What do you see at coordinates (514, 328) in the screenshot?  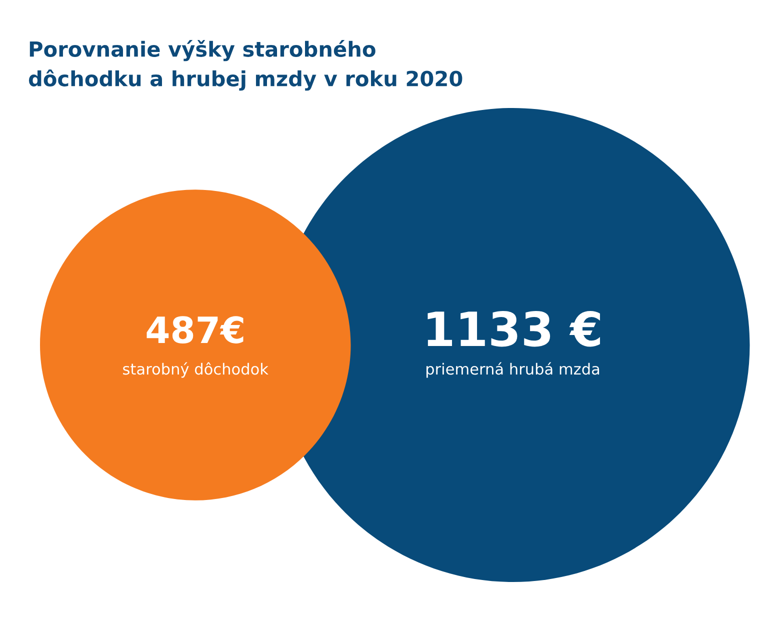 I see `data-label: 1133 €` at bounding box center [514, 328].